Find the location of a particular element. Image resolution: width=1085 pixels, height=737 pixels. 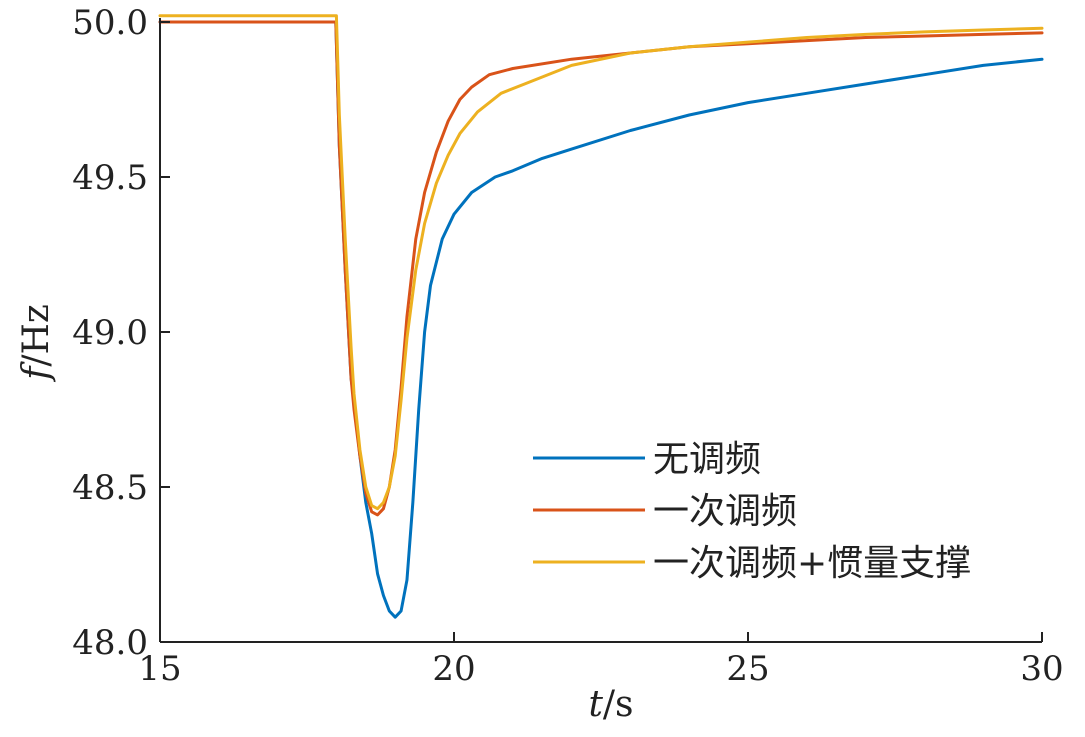

x-axis-var: t is located at coordinates (595, 704).